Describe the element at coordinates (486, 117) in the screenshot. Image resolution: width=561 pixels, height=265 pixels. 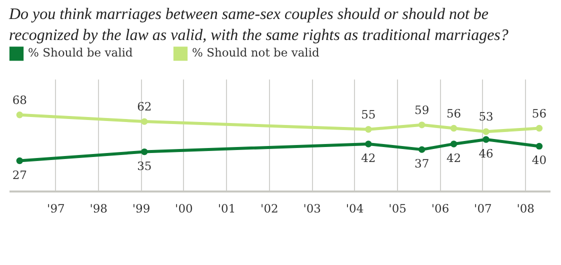
I see `data-label: 53` at that location.